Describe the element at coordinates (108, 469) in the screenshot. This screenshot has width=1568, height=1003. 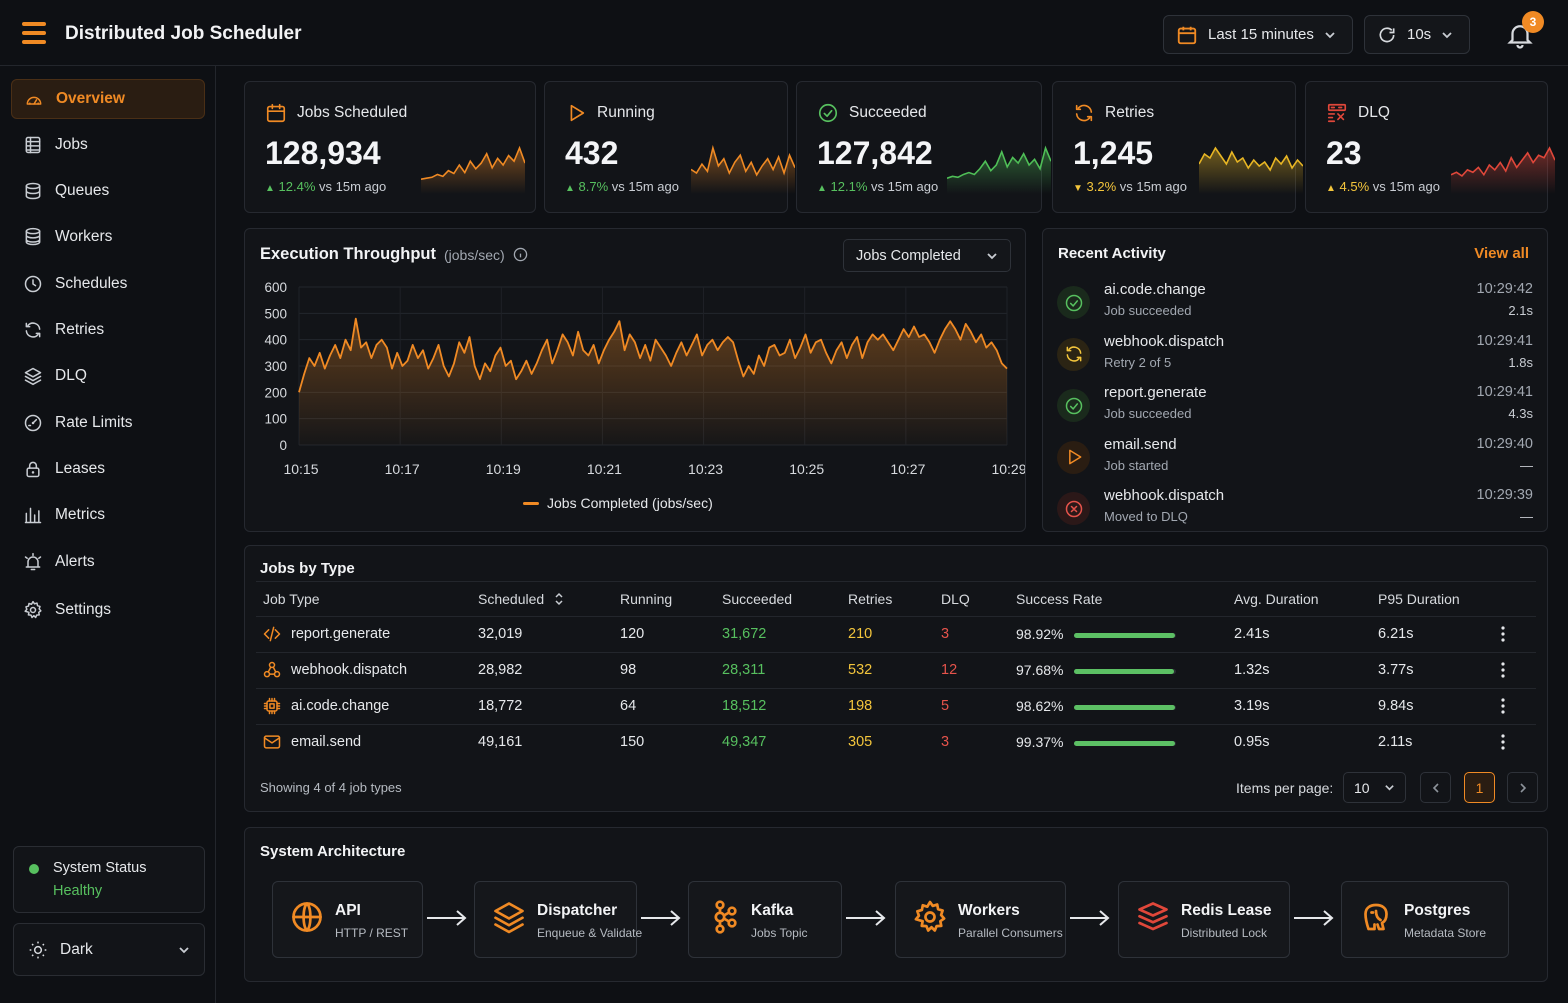
I see `sidebar-item-leases: Leases` at that location.